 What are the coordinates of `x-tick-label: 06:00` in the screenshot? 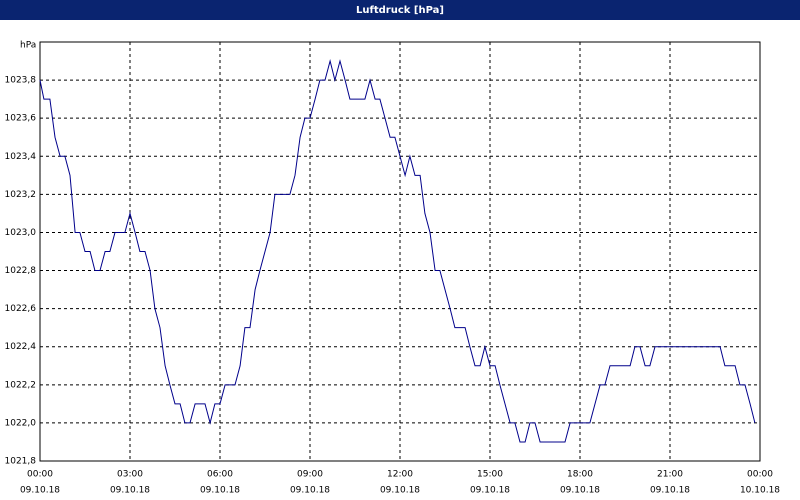 It's located at (220, 475).